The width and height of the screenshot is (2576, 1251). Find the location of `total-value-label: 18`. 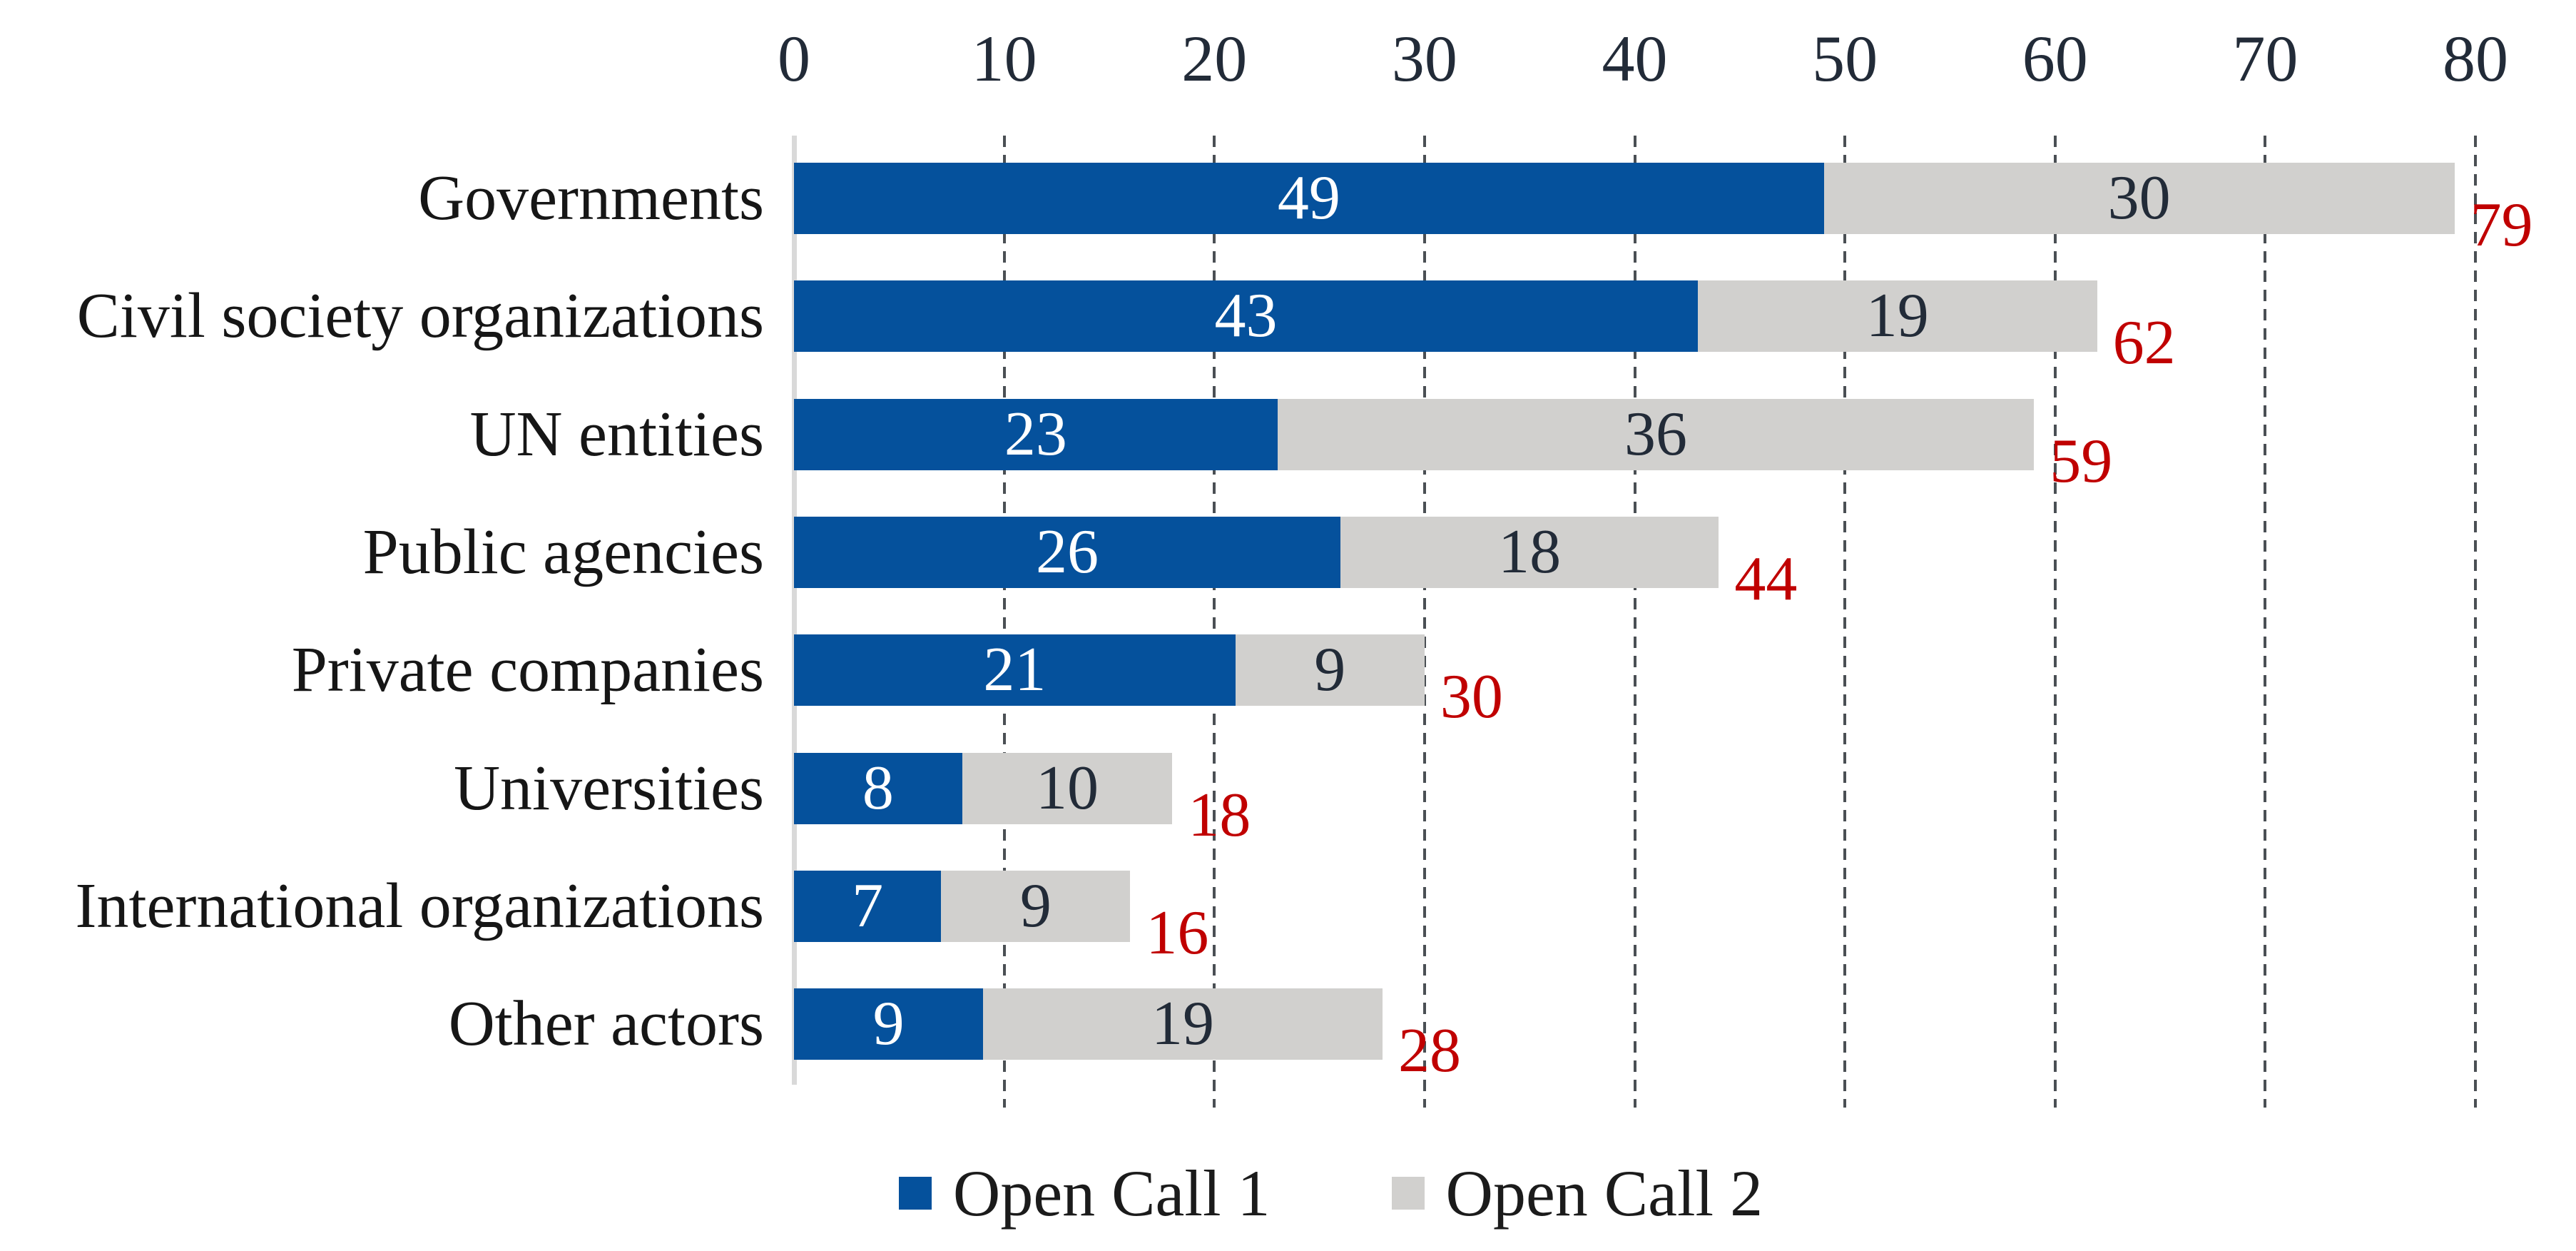

total-value-label: 18 is located at coordinates (1219, 815).